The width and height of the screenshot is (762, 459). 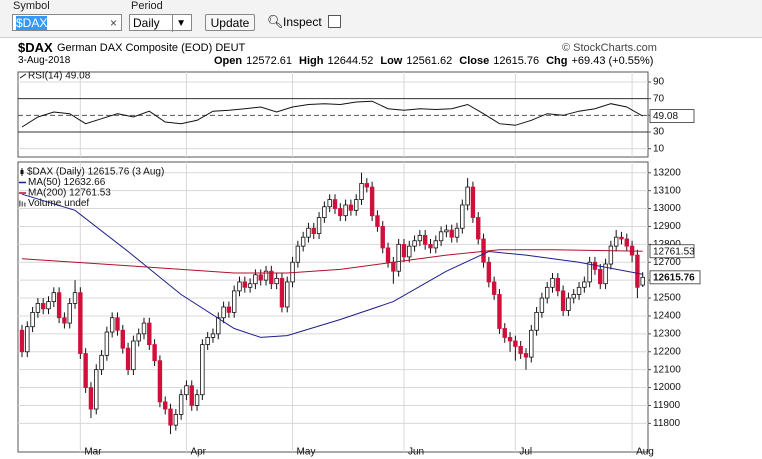 I want to click on y-tick-label: 12400, so click(x=667, y=316).